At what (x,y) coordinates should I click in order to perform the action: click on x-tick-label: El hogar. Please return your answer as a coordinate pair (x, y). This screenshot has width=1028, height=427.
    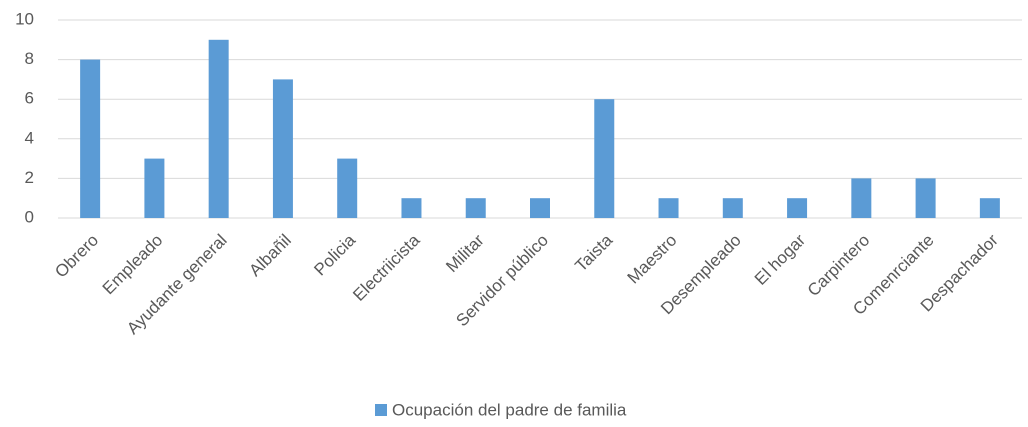
    Looking at the image, I should click on (780, 259).